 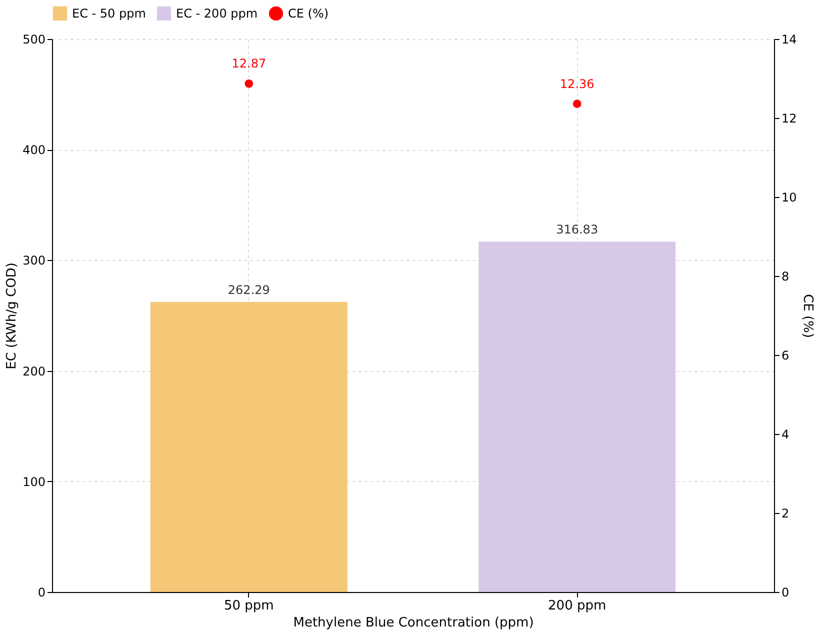 What do you see at coordinates (807, 316) in the screenshot?
I see `y2-axis-title: CE (%)` at bounding box center [807, 316].